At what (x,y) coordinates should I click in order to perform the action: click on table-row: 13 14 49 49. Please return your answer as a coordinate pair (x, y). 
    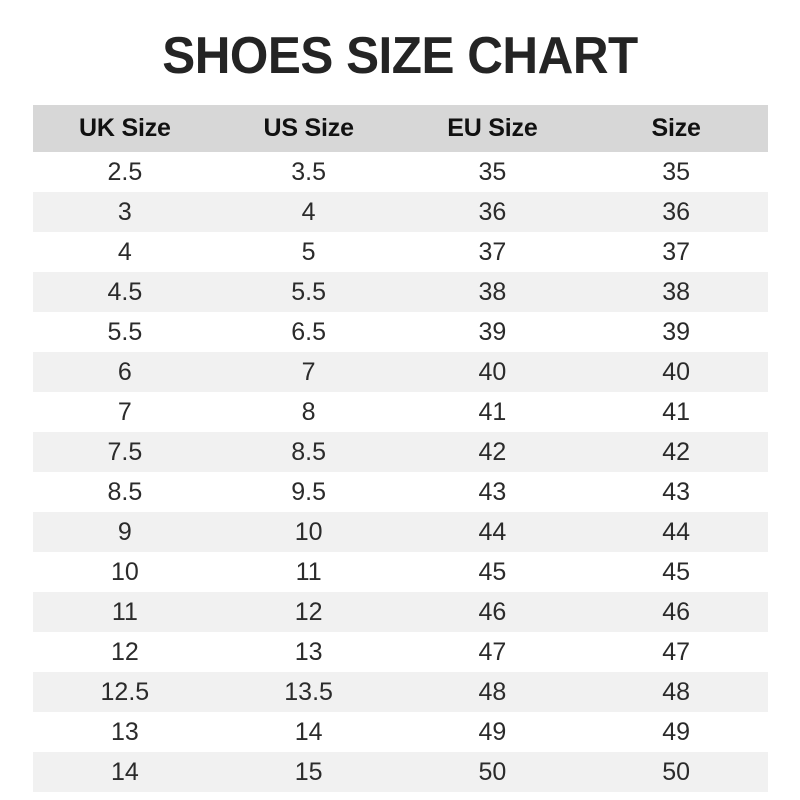
    Looking at the image, I should click on (400, 732).